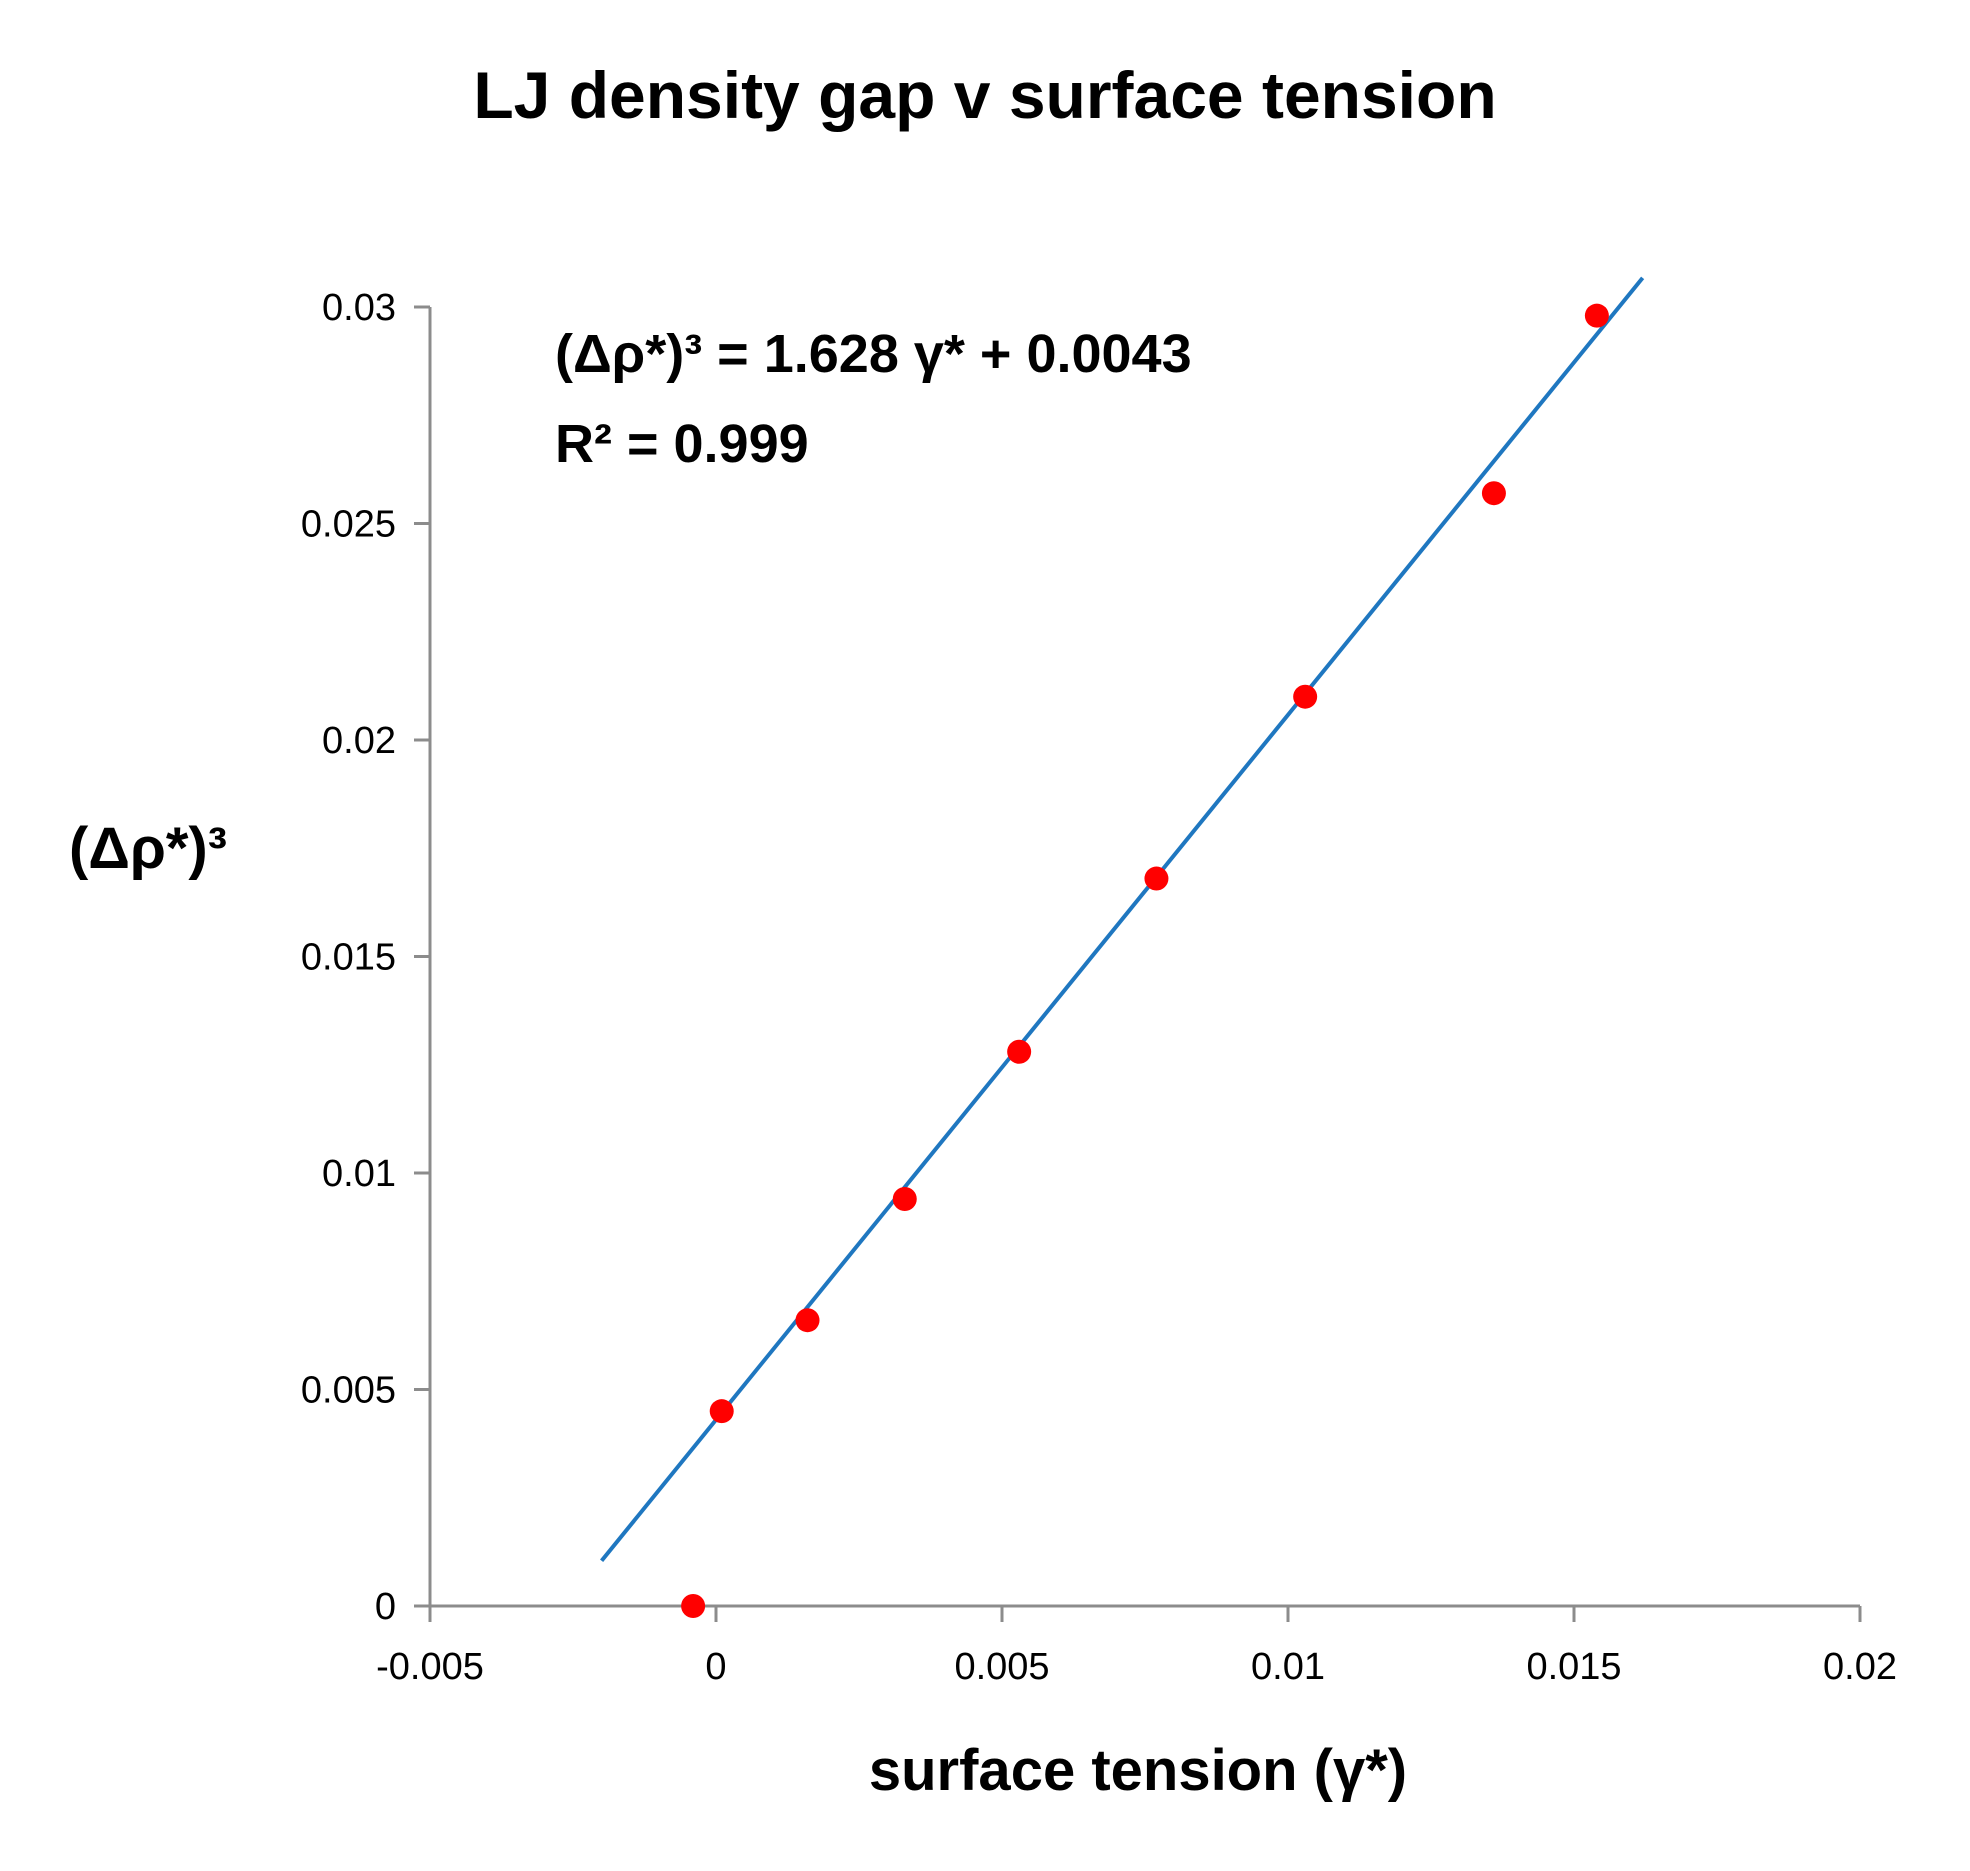 The image size is (1970, 1871). What do you see at coordinates (348, 1391) in the screenshot?
I see `y-tick-label: 0.005` at bounding box center [348, 1391].